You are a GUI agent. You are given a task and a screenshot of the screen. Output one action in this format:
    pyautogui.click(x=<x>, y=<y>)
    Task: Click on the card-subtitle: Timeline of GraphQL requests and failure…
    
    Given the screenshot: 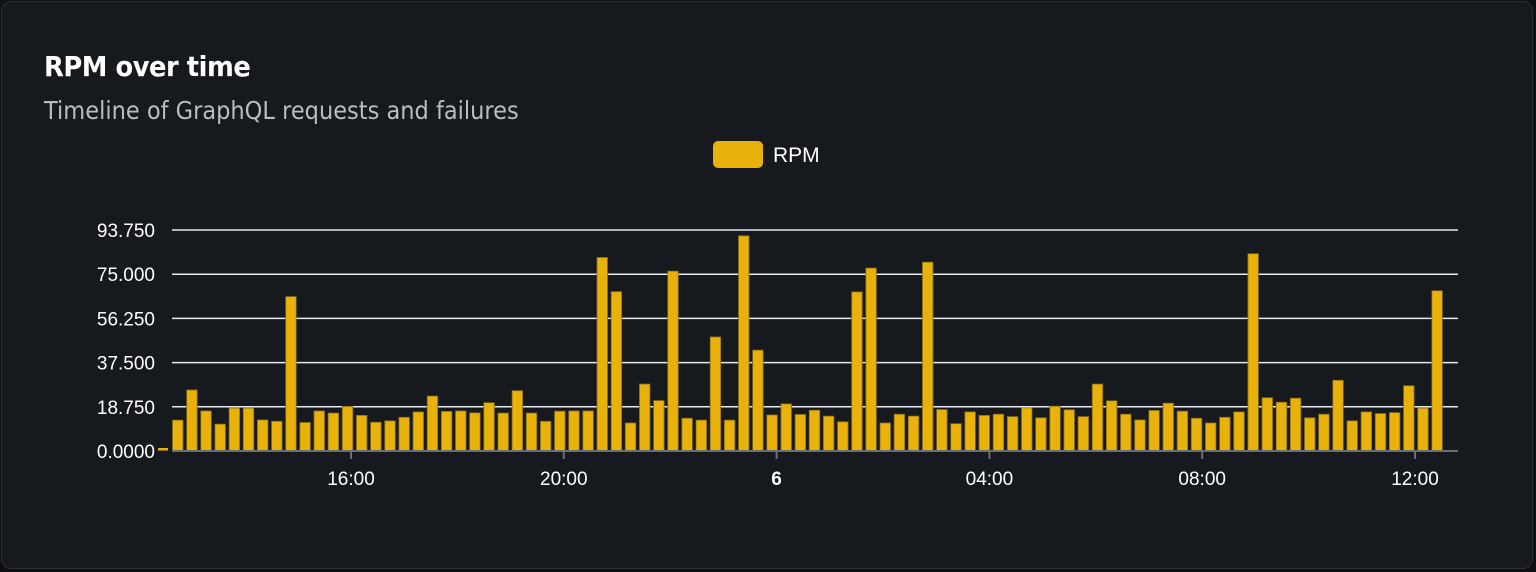 What is the action you would take?
    pyautogui.click(x=281, y=110)
    